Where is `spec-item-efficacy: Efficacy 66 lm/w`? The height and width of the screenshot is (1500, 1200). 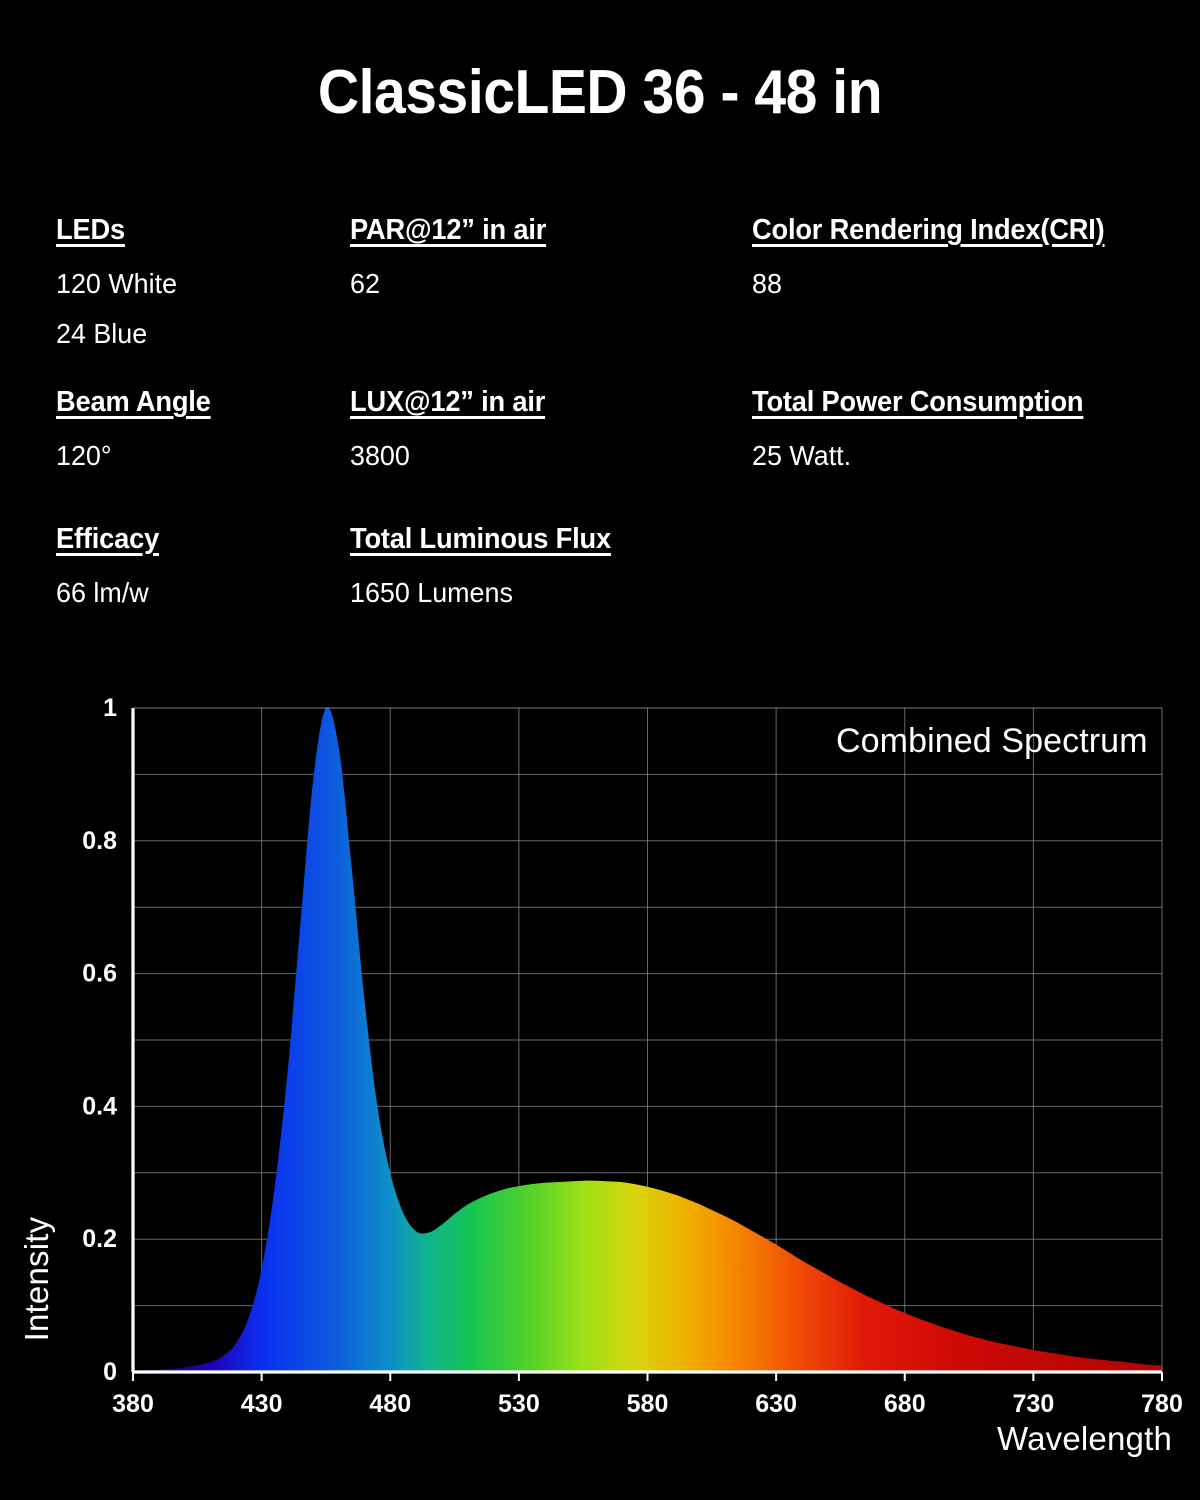 spec-item-efficacy: Efficacy 66 lm/w is located at coordinates (203, 583).